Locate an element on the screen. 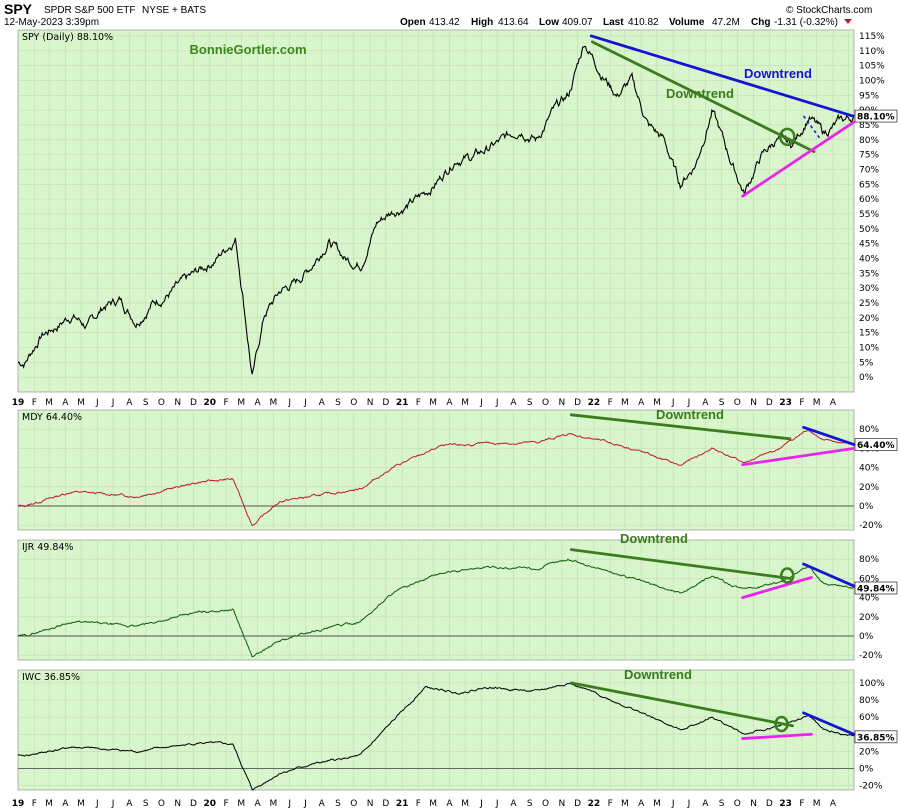  mdy-plot-area is located at coordinates (436, 470).